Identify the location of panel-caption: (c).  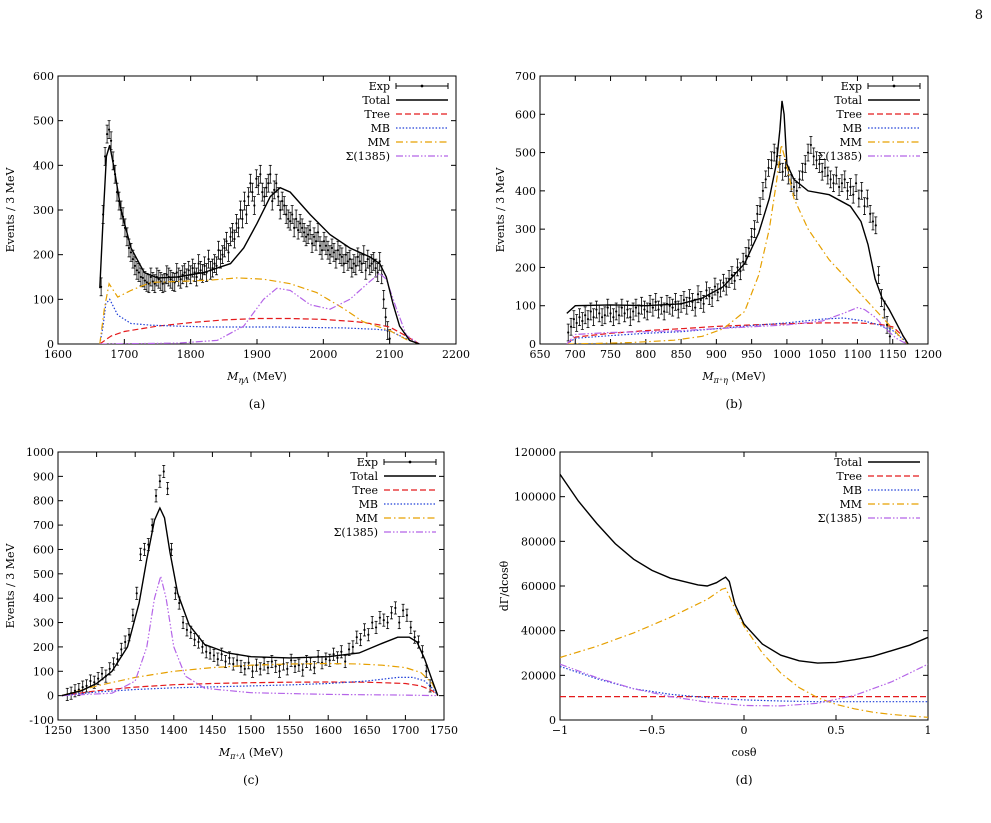
(251, 780).